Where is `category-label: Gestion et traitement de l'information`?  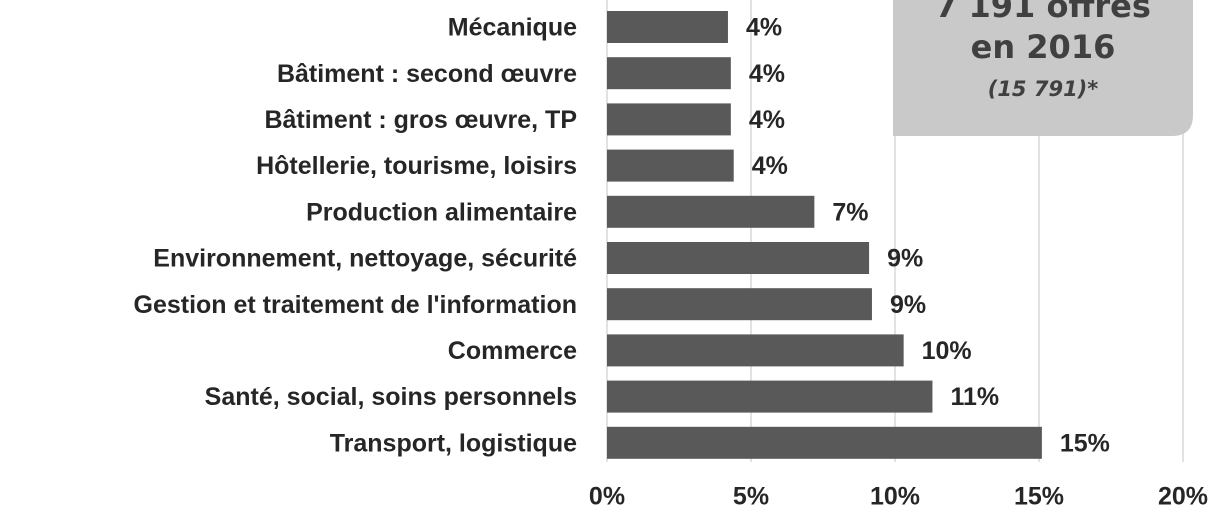
category-label: Gestion et traitement de l'information is located at coordinates (356, 305).